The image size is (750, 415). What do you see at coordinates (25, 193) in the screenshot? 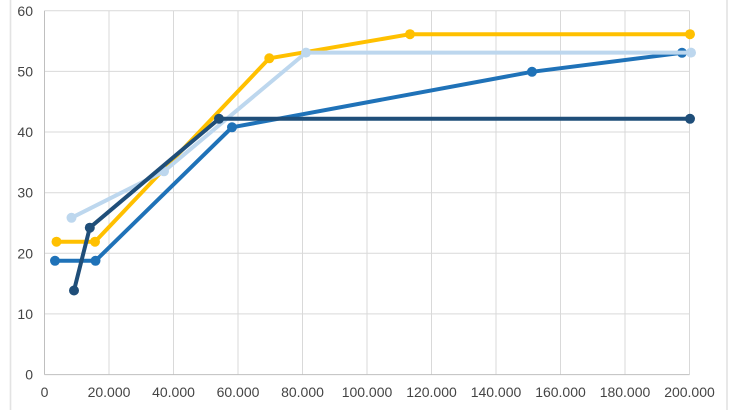
I see `svg-text: 30` at bounding box center [25, 193].